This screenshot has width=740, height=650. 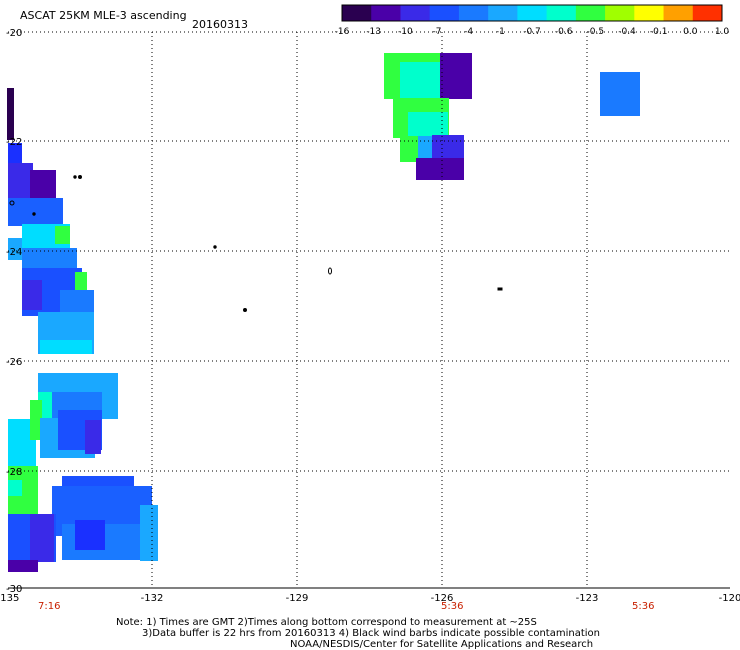 What do you see at coordinates (373, 32) in the screenshot?
I see `colorbar-label: -13` at bounding box center [373, 32].